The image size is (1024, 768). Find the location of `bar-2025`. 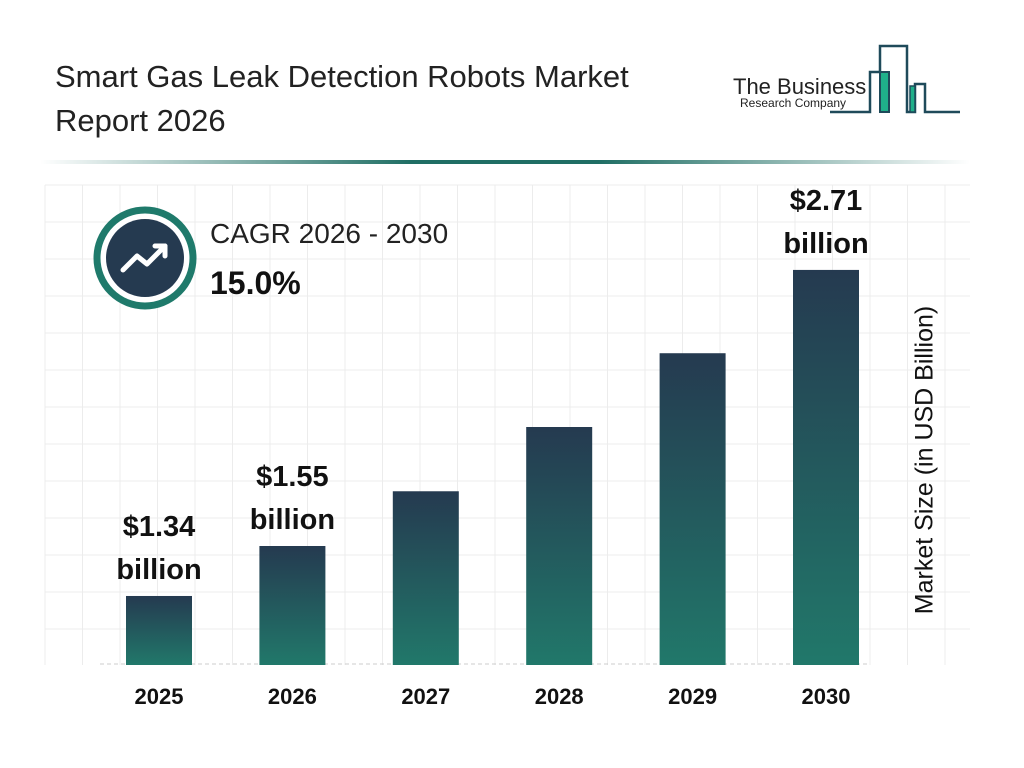

bar-2025 is located at coordinates (159, 630).